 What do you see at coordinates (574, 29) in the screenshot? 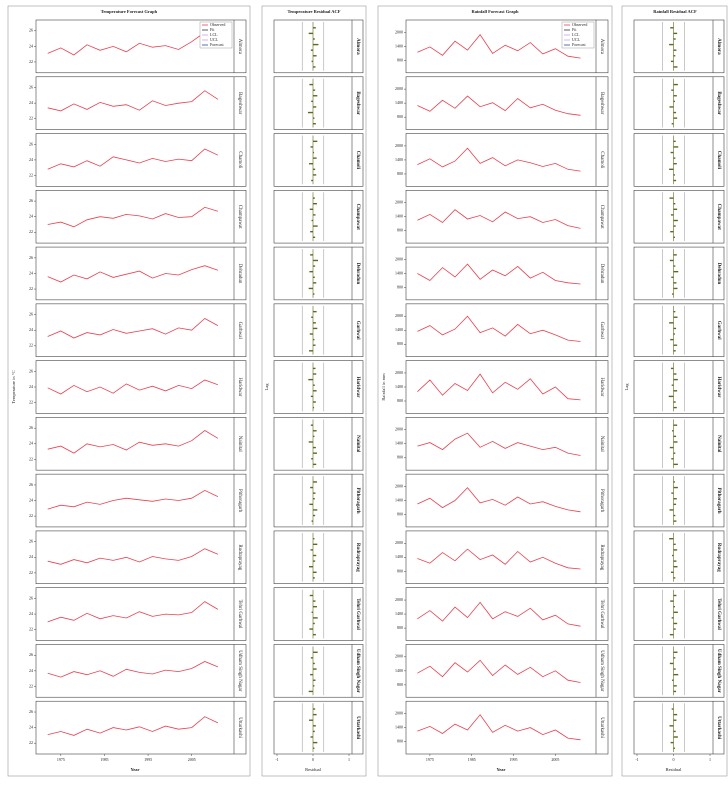
I see `legend-label: Fit` at bounding box center [574, 29].